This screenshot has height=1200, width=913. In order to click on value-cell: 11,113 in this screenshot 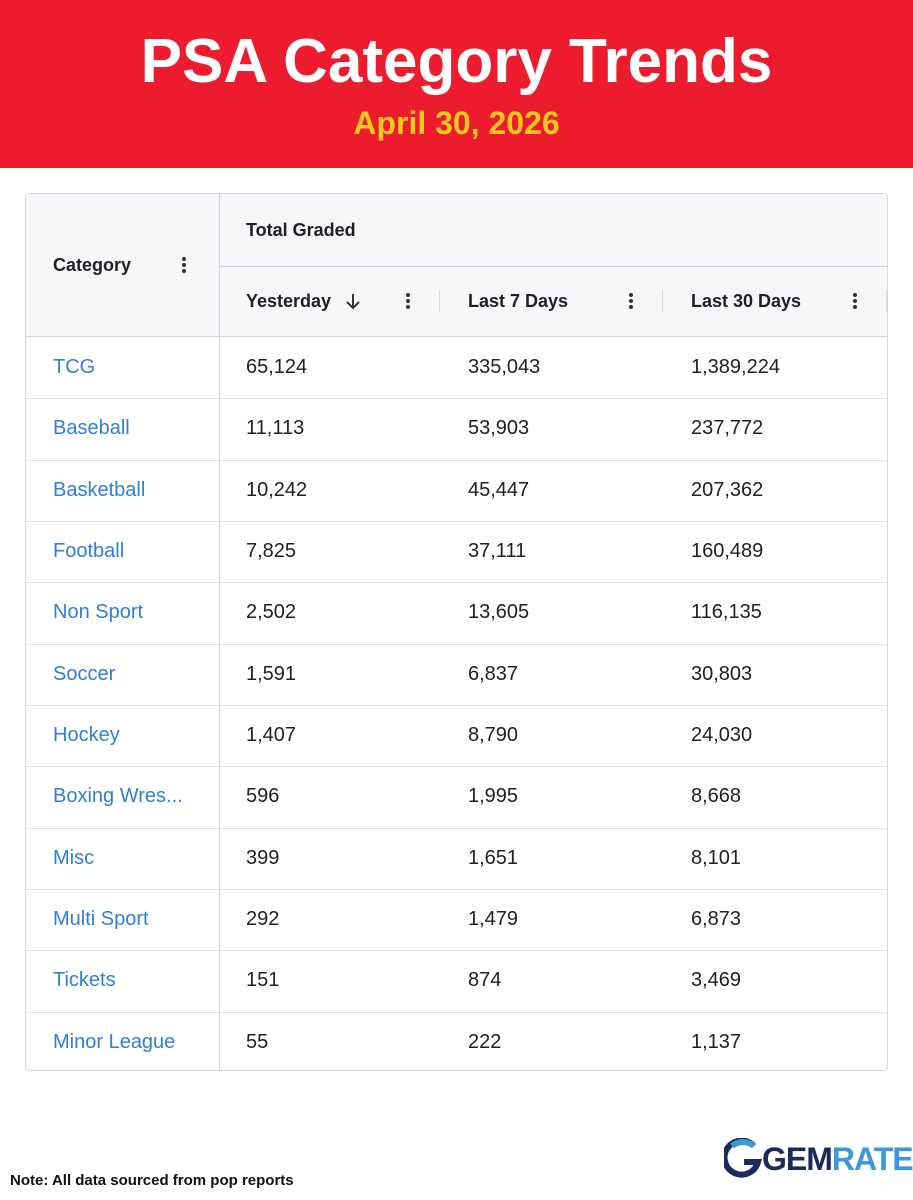, I will do `click(275, 428)`.